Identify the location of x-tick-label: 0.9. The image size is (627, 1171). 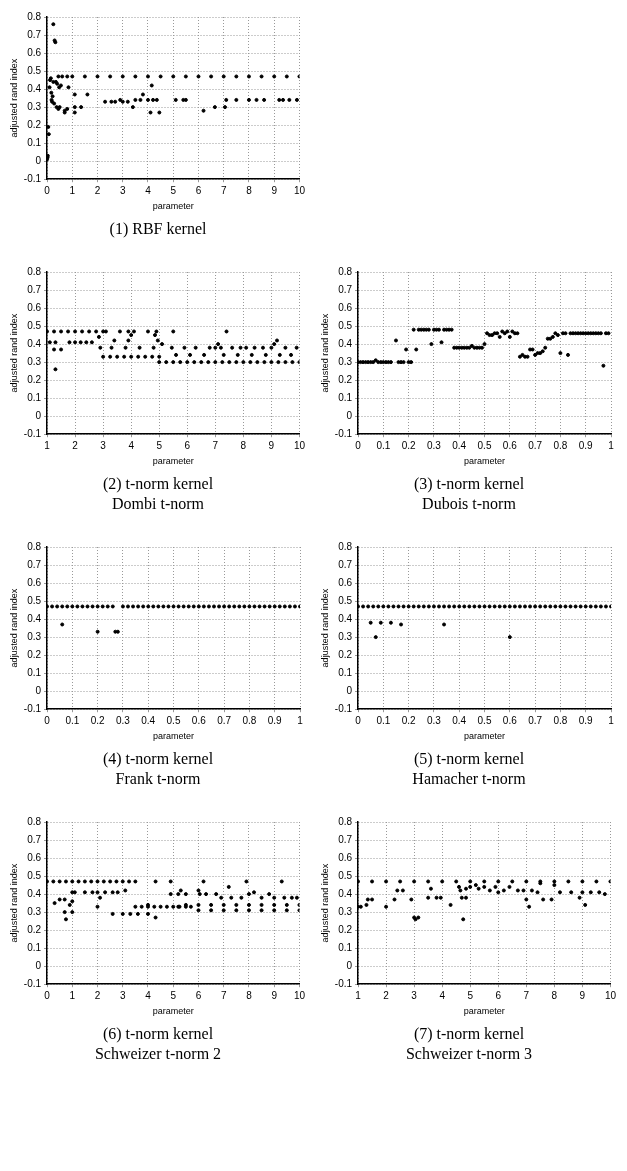
(275, 720).